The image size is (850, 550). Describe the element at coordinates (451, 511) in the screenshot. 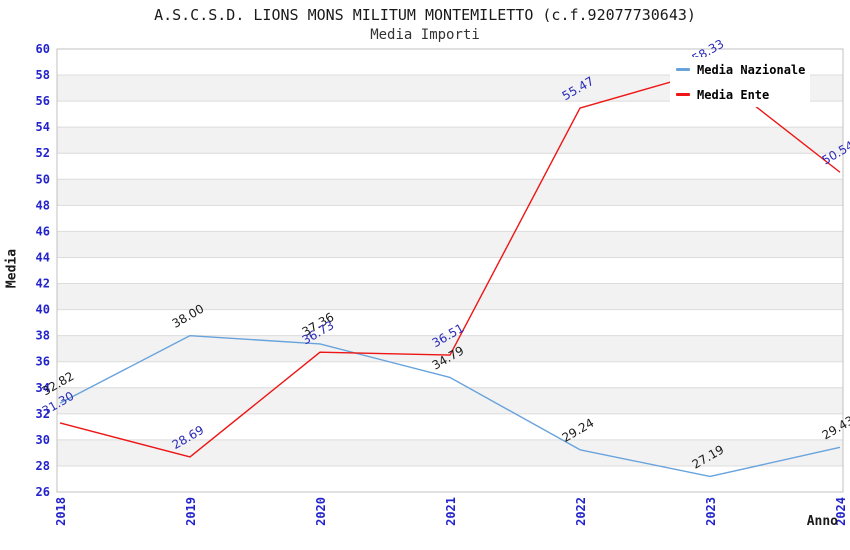

I see `x-tick-label: 2021` at that location.